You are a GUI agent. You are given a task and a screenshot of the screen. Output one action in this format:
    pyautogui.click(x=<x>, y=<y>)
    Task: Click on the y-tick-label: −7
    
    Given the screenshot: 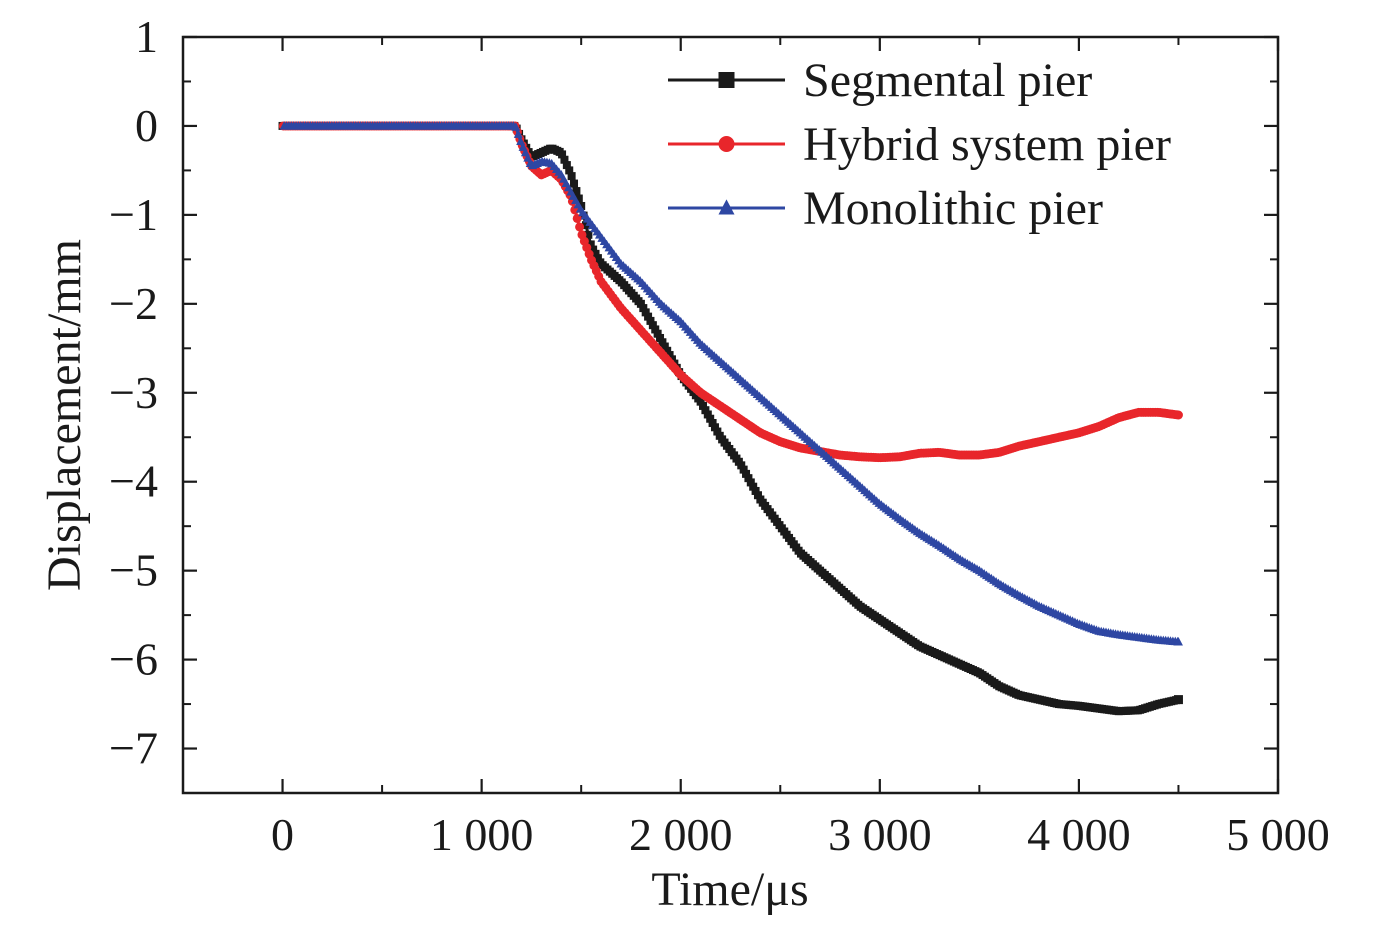 What is the action you would take?
    pyautogui.click(x=133, y=748)
    